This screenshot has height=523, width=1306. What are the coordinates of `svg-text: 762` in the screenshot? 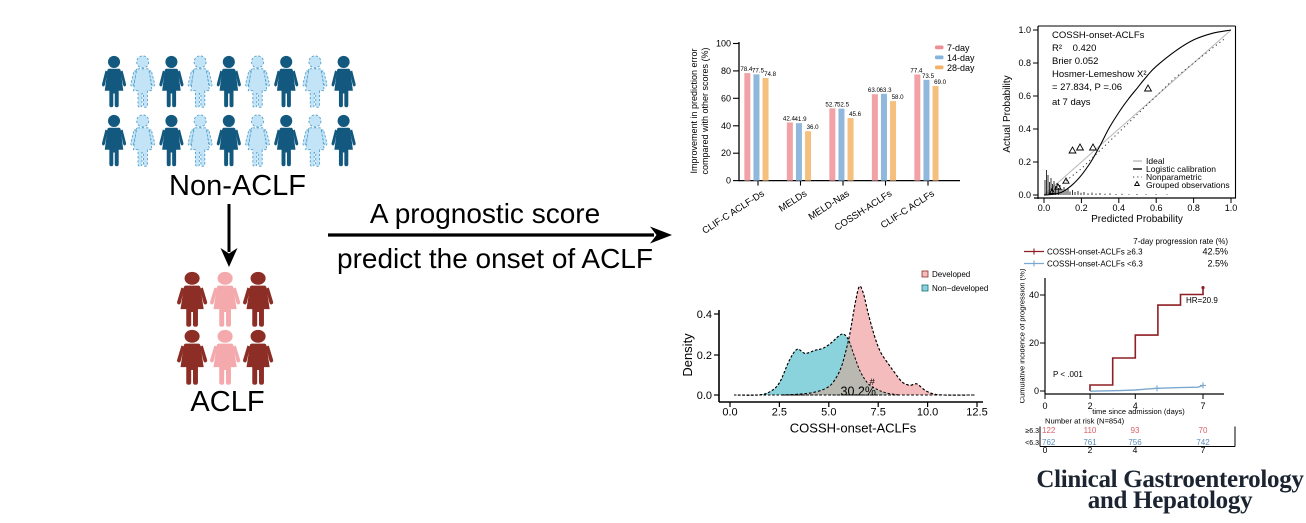 It's located at (1049, 442).